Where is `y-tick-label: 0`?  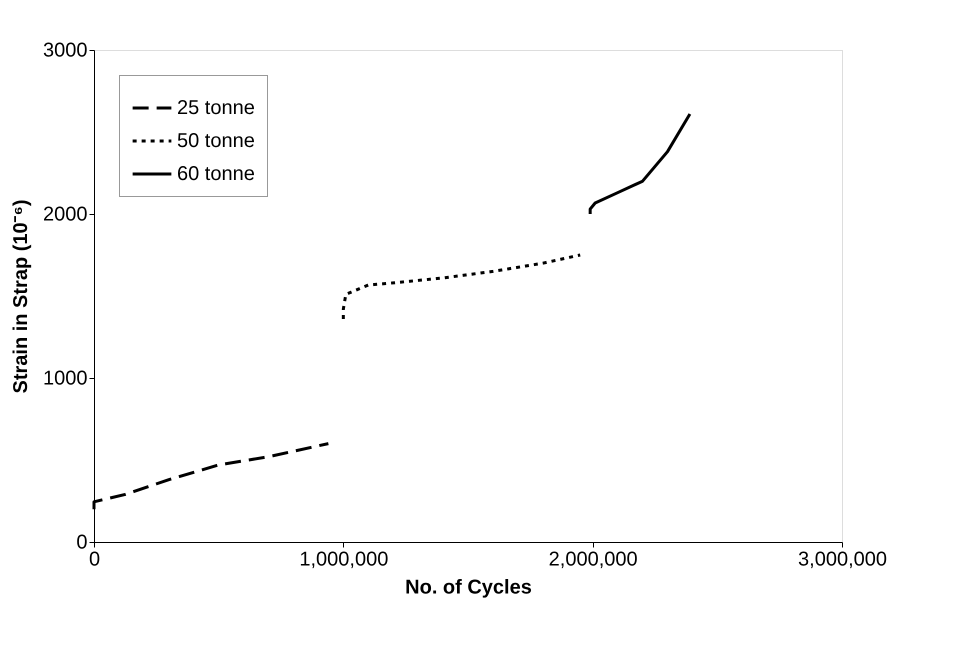 y-tick-label: 0 is located at coordinates (82, 543).